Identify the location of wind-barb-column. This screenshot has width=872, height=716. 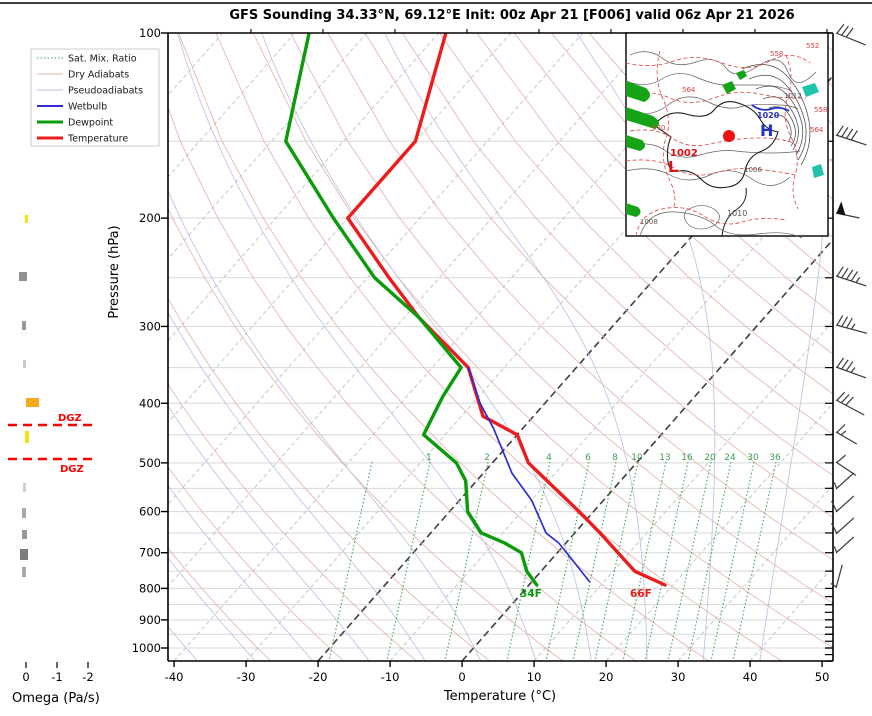
(849, 306).